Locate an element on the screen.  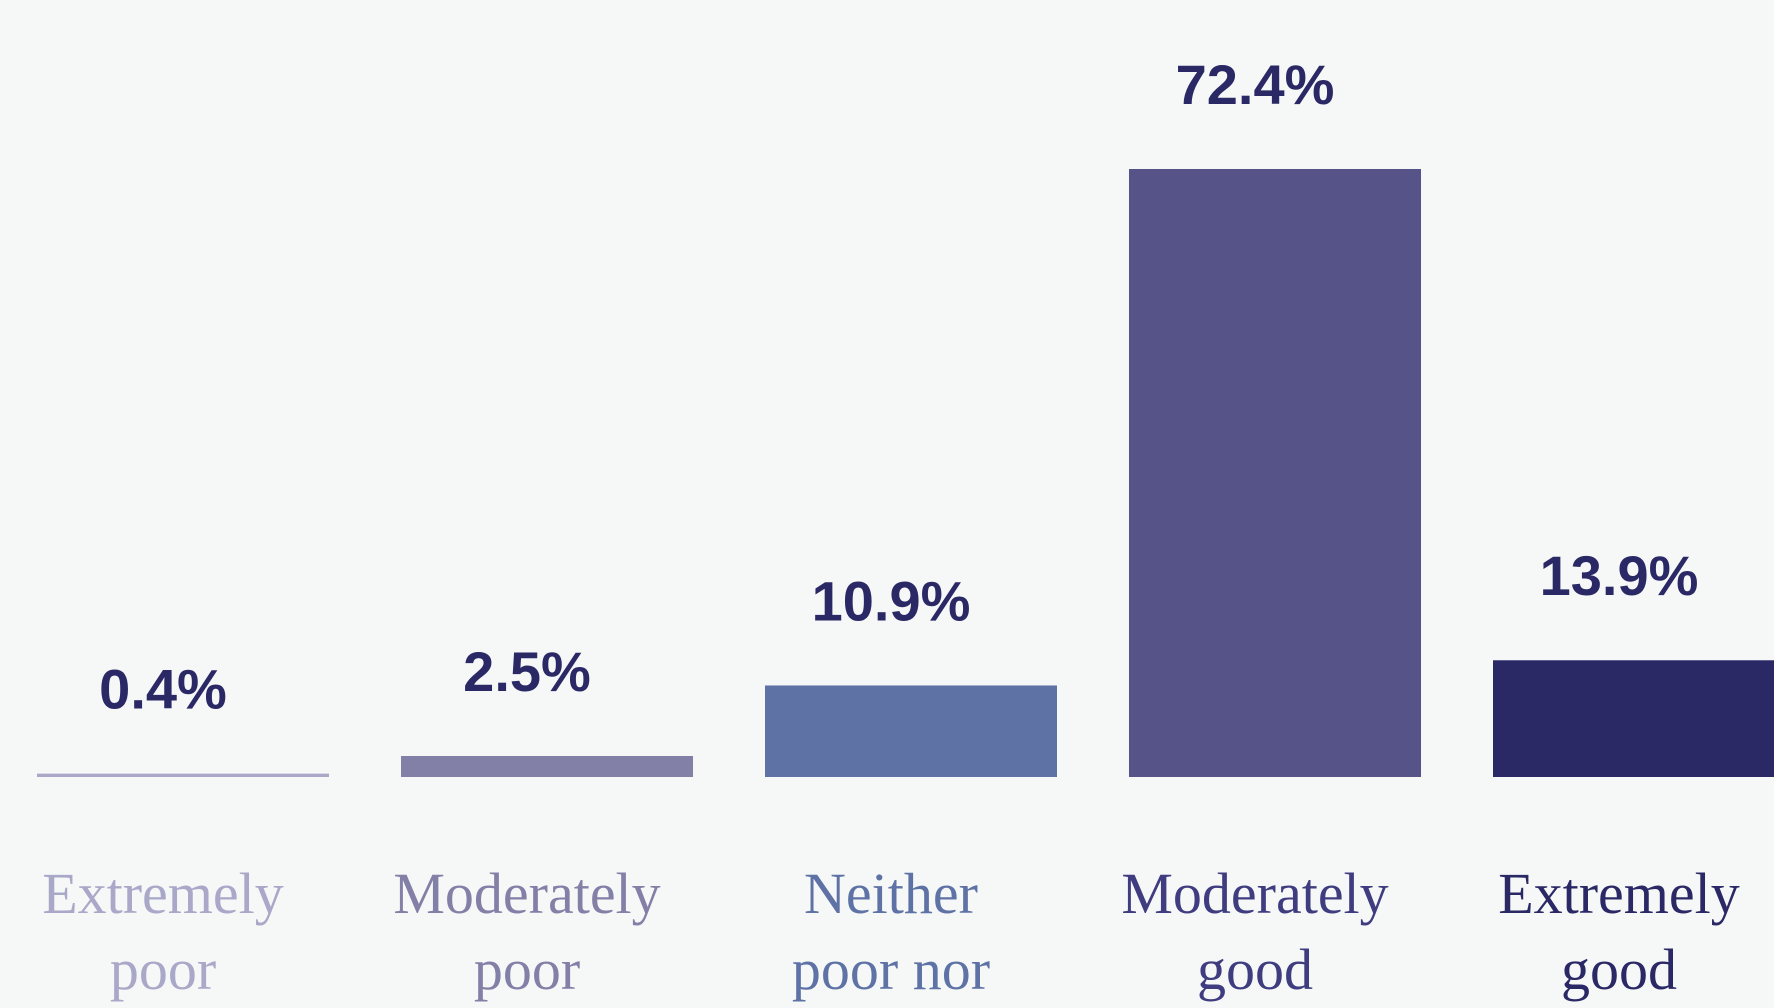
value-label: 13.9% is located at coordinates (1619, 575).